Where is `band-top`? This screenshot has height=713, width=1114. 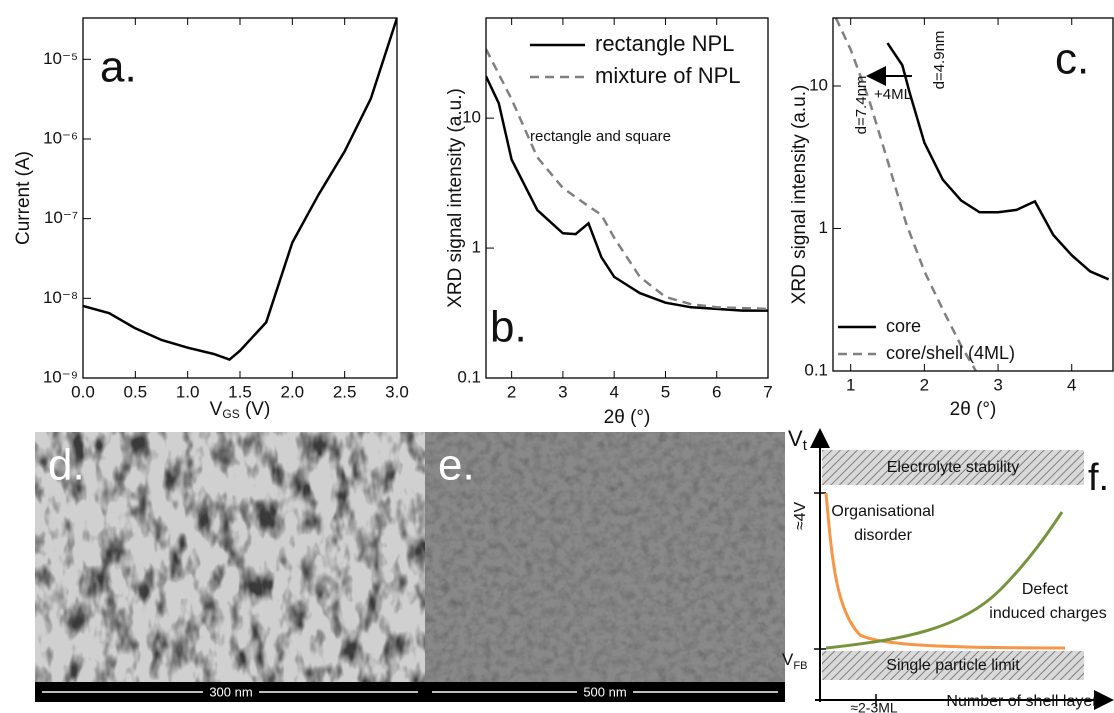
band-top is located at coordinates (953, 467).